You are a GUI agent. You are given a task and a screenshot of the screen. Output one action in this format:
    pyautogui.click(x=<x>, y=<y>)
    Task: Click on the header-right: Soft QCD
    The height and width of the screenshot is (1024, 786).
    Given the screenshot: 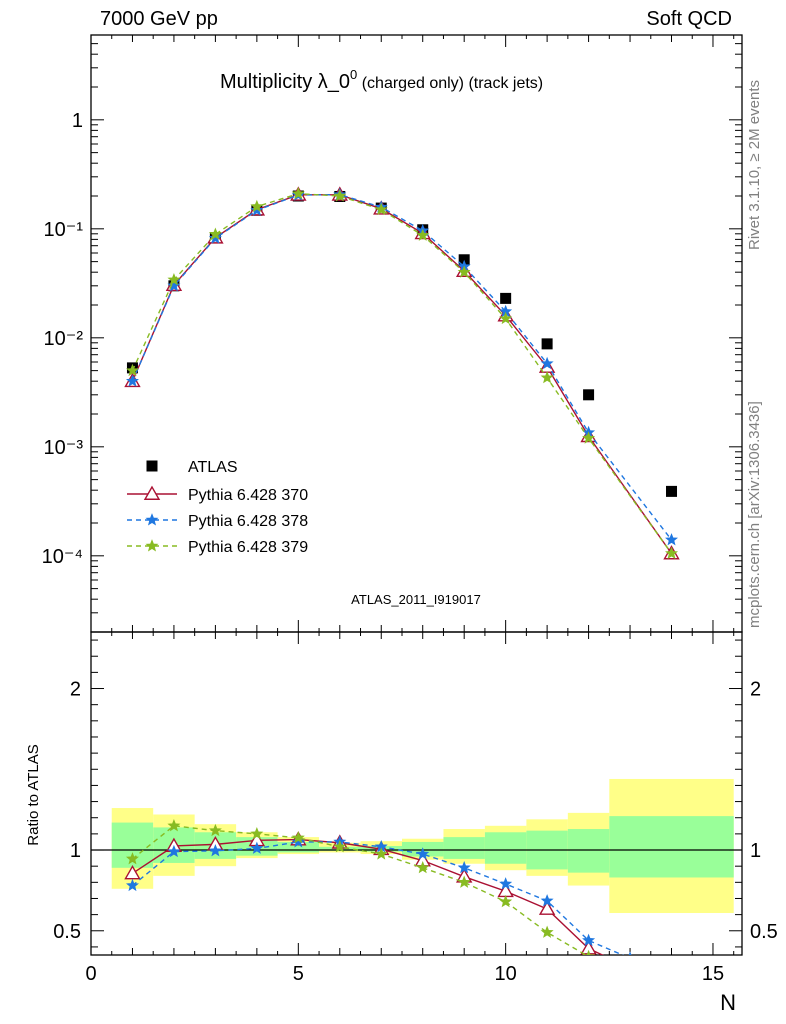 What is the action you would take?
    pyautogui.click(x=689, y=19)
    